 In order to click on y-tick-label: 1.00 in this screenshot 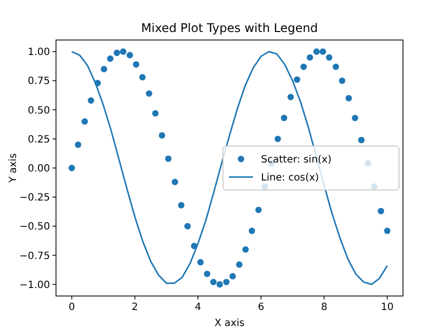, I will do `click(39, 52)`.